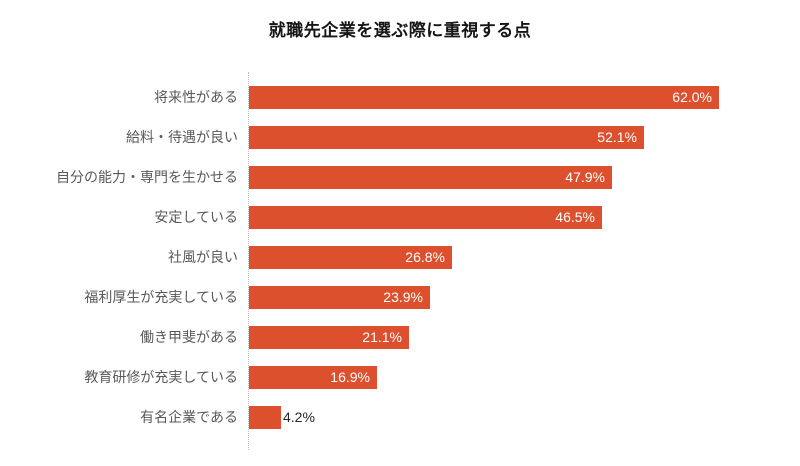 The height and width of the screenshot is (466, 800). I want to click on bar-row: 福利厚生が充実している 23.9%, so click(400, 297).